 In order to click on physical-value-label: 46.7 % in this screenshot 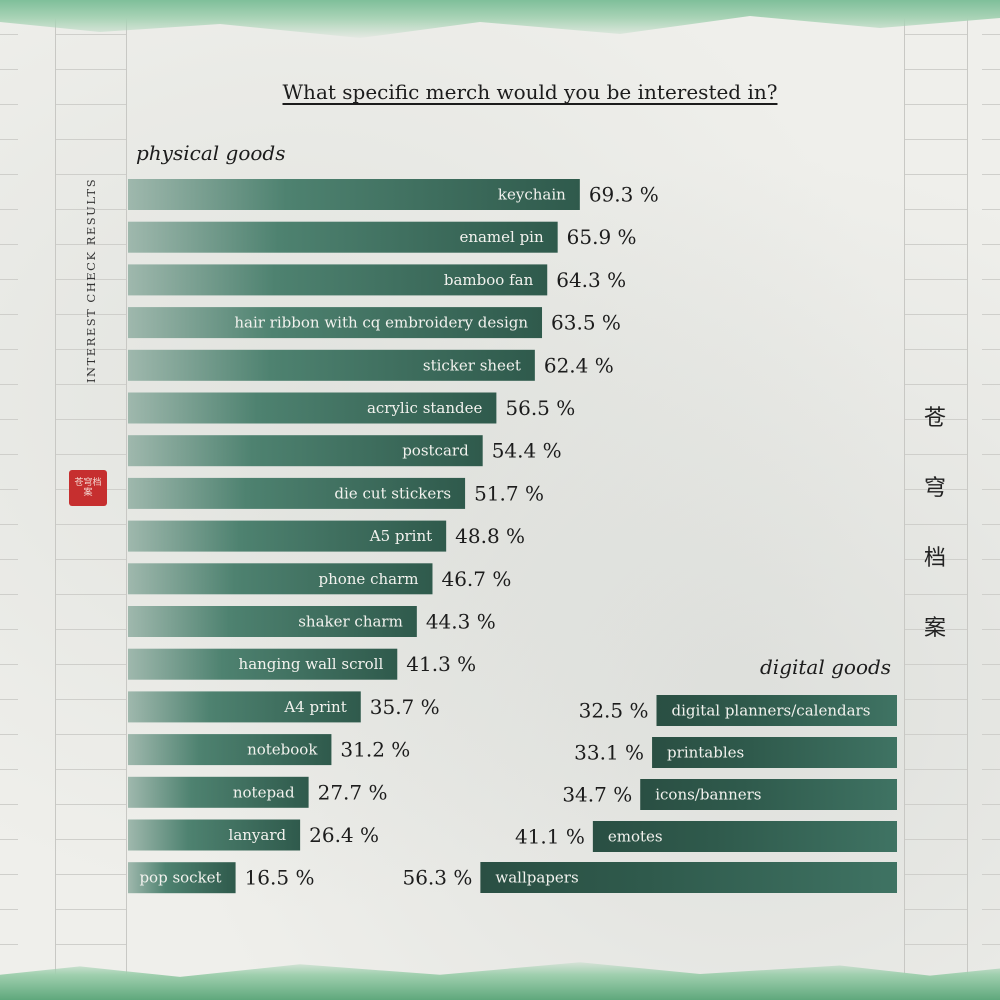, I will do `click(476, 579)`.